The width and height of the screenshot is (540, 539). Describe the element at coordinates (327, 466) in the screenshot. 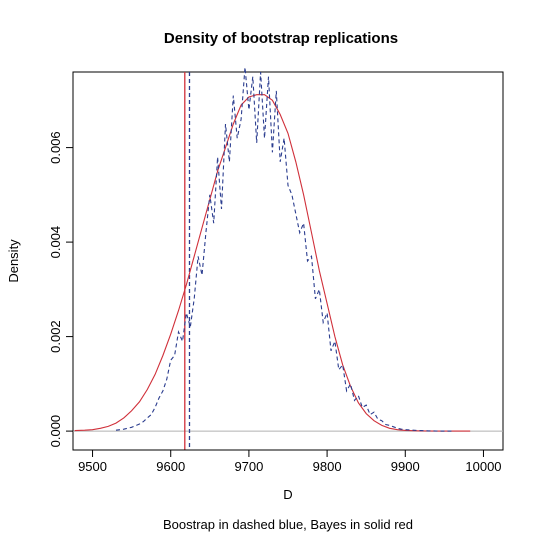

I see `x-tick-label: 9800` at that location.